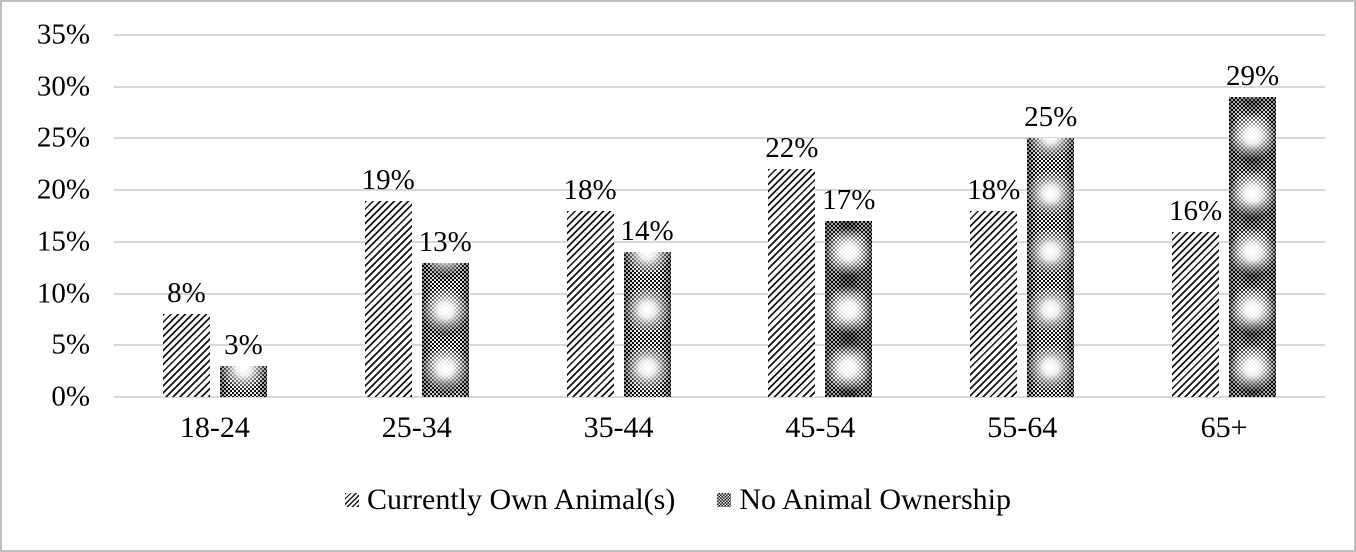  Describe the element at coordinates (1252, 229) in the screenshot. I see `bar-dark-checker: 29%` at that location.